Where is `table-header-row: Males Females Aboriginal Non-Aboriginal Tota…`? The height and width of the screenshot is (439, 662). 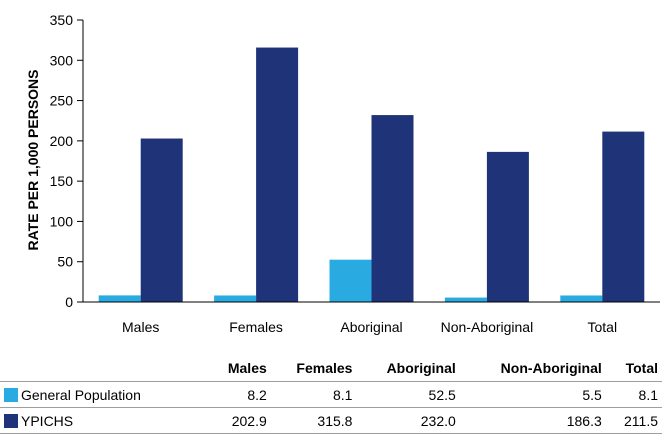
table-header-row: Males Females Aboriginal Non-Aboriginal Tota… is located at coordinates (331, 368).